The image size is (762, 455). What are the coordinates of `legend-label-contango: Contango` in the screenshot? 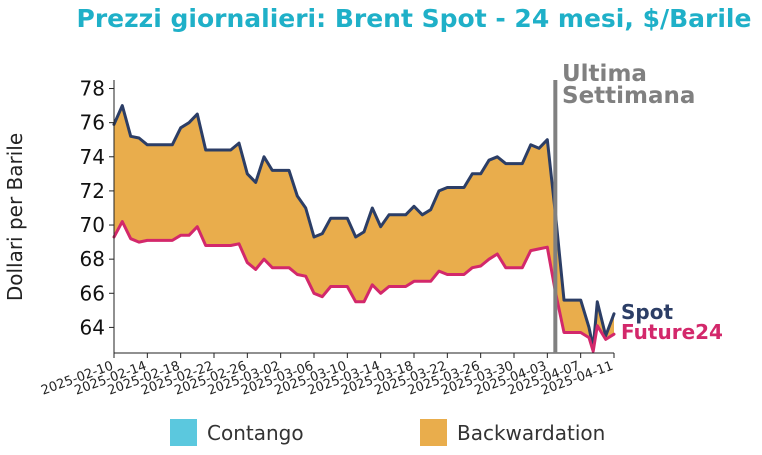 It's located at (255, 433).